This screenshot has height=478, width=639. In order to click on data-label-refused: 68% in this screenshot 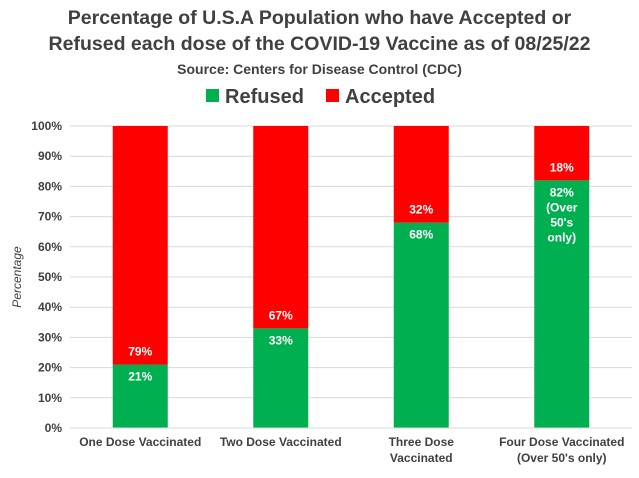, I will do `click(421, 235)`.